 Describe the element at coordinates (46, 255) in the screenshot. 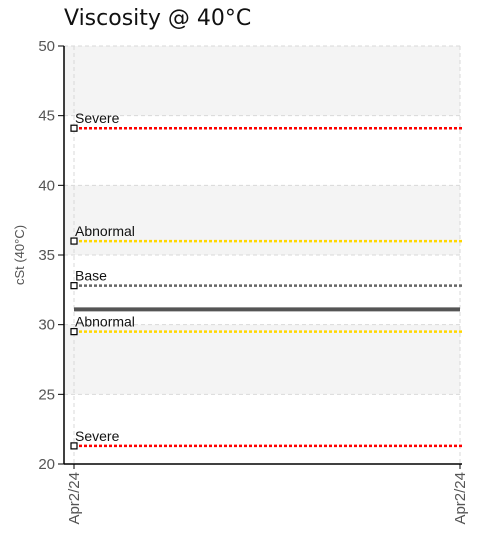

I see `y-tick-label: 35` at that location.